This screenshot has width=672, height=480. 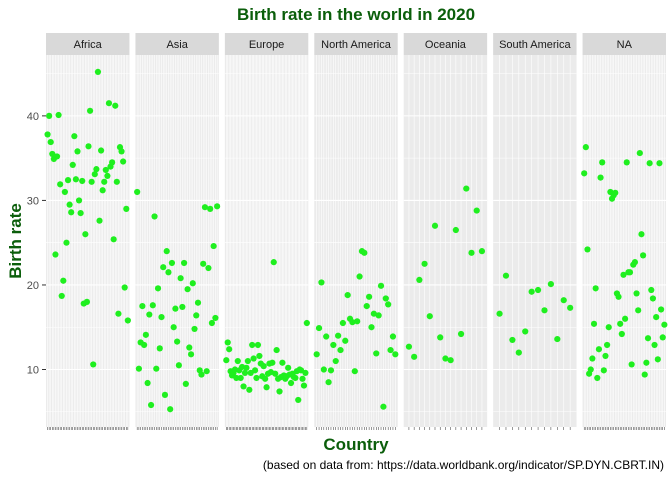 What do you see at coordinates (266, 231) in the screenshot?
I see `facet-europe: Europe` at bounding box center [266, 231].